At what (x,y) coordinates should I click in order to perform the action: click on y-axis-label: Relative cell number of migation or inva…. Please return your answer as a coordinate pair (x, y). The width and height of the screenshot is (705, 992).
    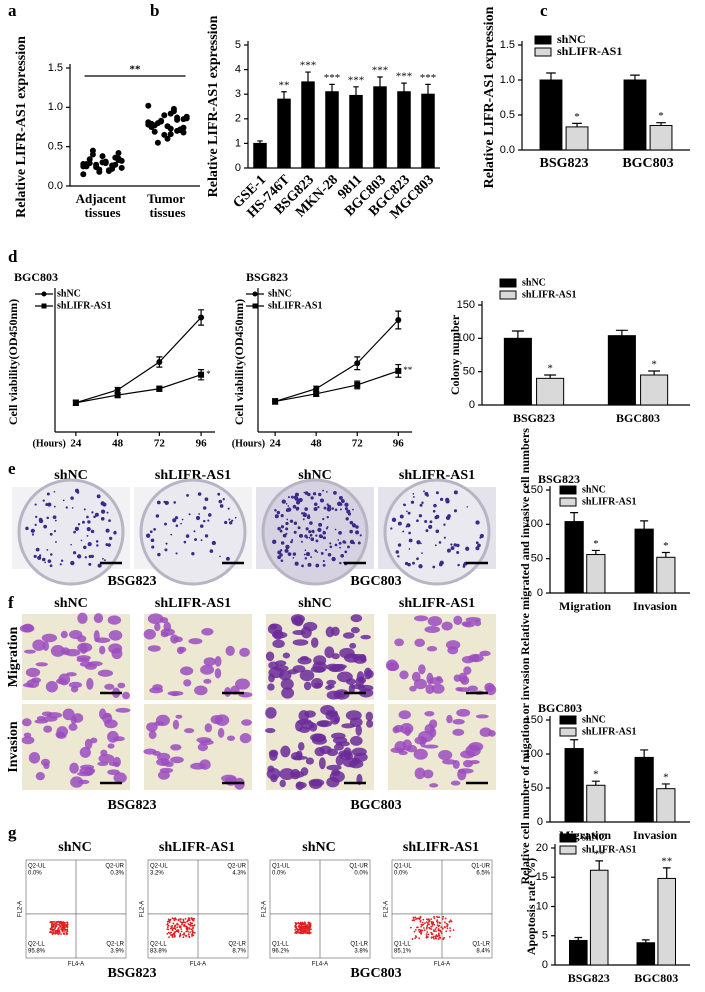
    Looking at the image, I should click on (525, 770).